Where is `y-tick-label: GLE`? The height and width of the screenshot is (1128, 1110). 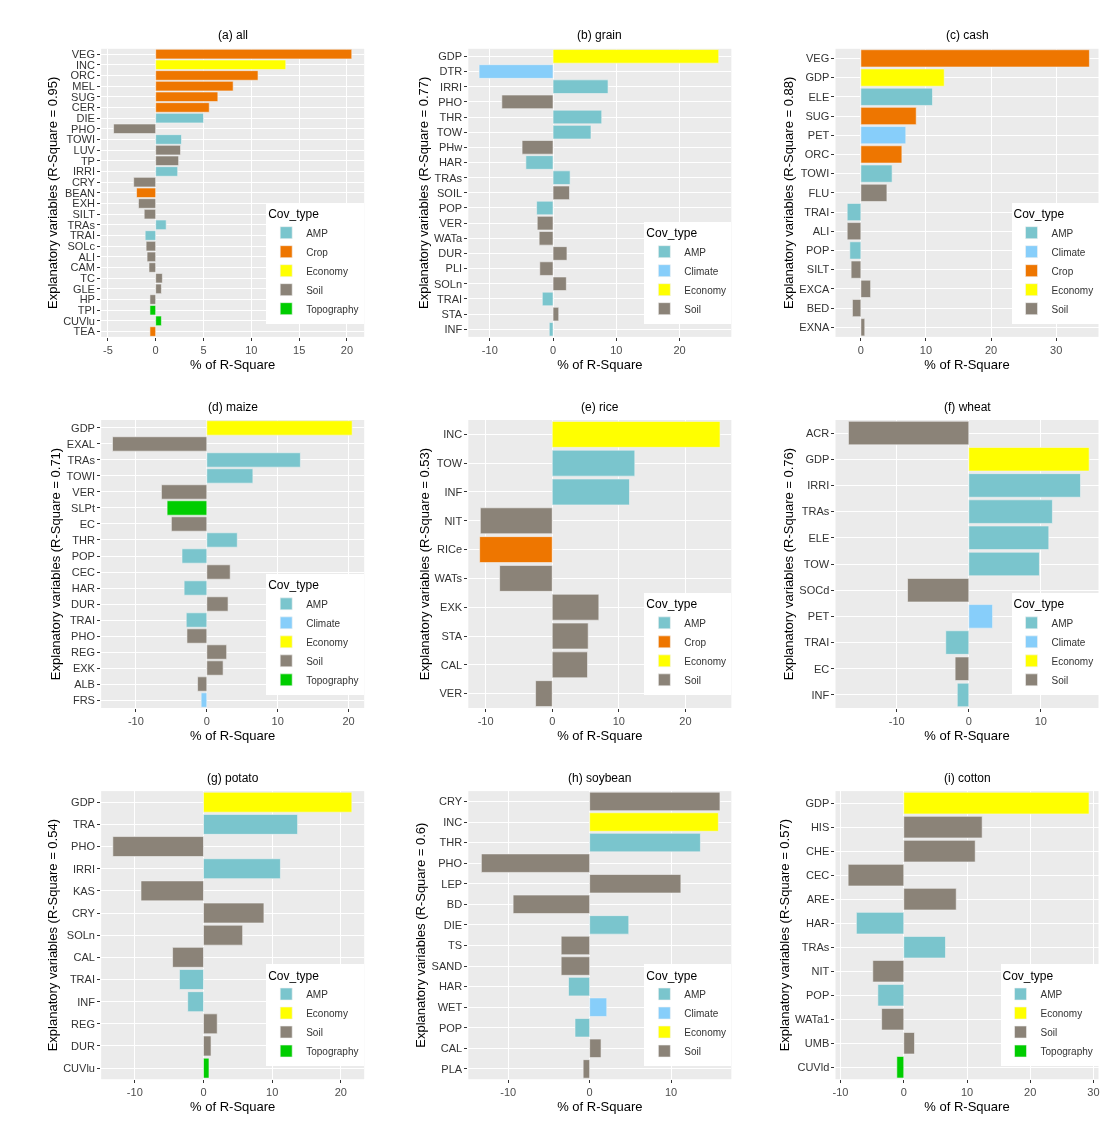 y-tick-label: GLE is located at coordinates (83, 288).